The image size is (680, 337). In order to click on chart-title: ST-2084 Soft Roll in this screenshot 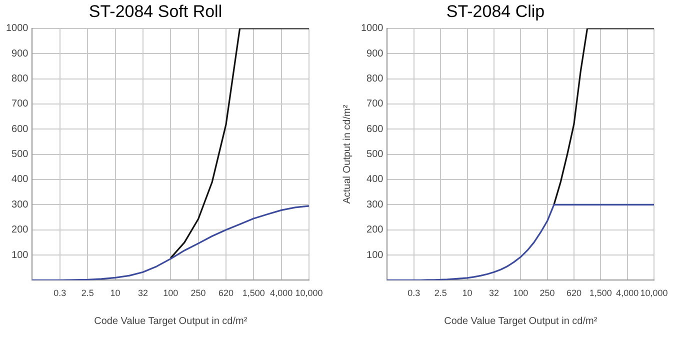, I will do `click(155, 11)`.